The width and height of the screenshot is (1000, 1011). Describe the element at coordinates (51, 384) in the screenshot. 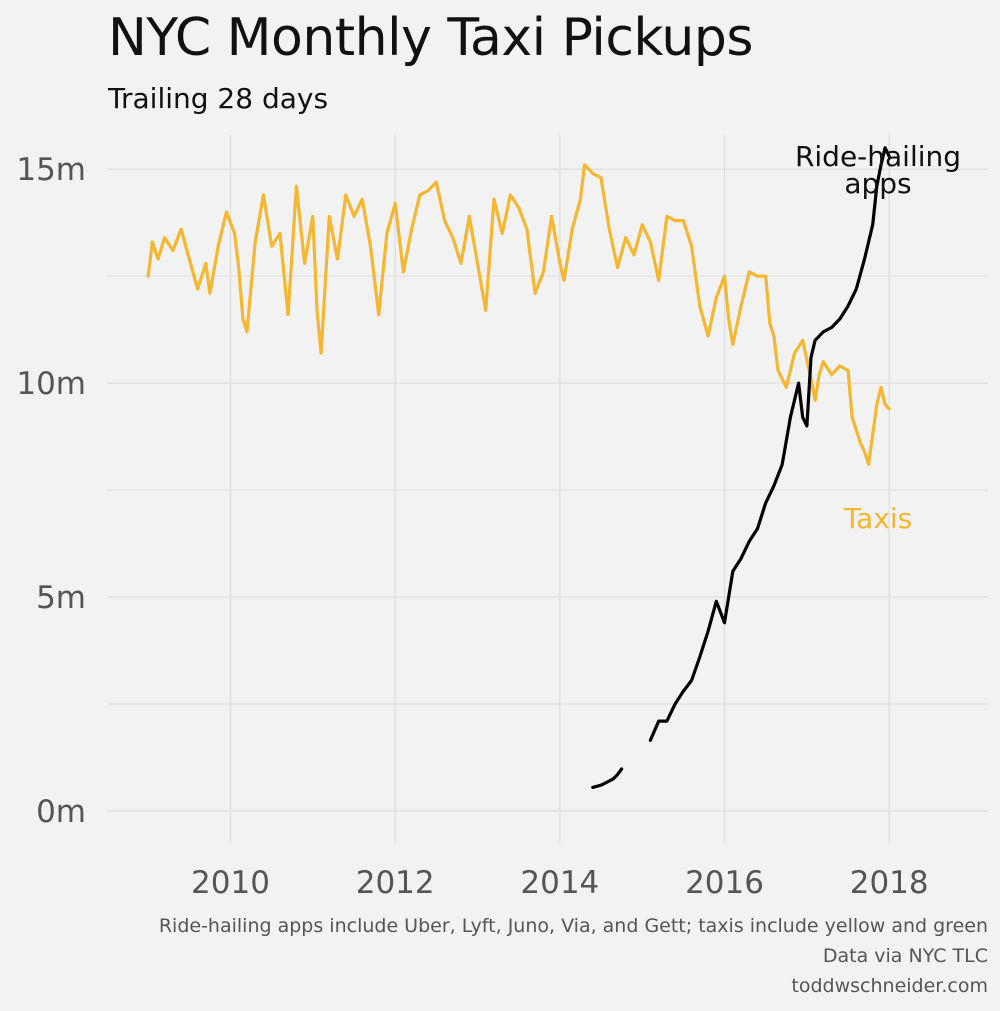

I see `y-tick-label-2: 10m` at that location.